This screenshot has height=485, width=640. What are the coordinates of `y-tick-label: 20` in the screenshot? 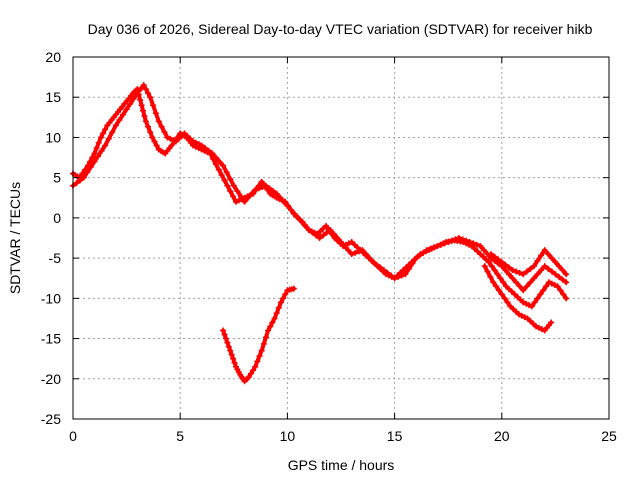 It's located at (53, 57).